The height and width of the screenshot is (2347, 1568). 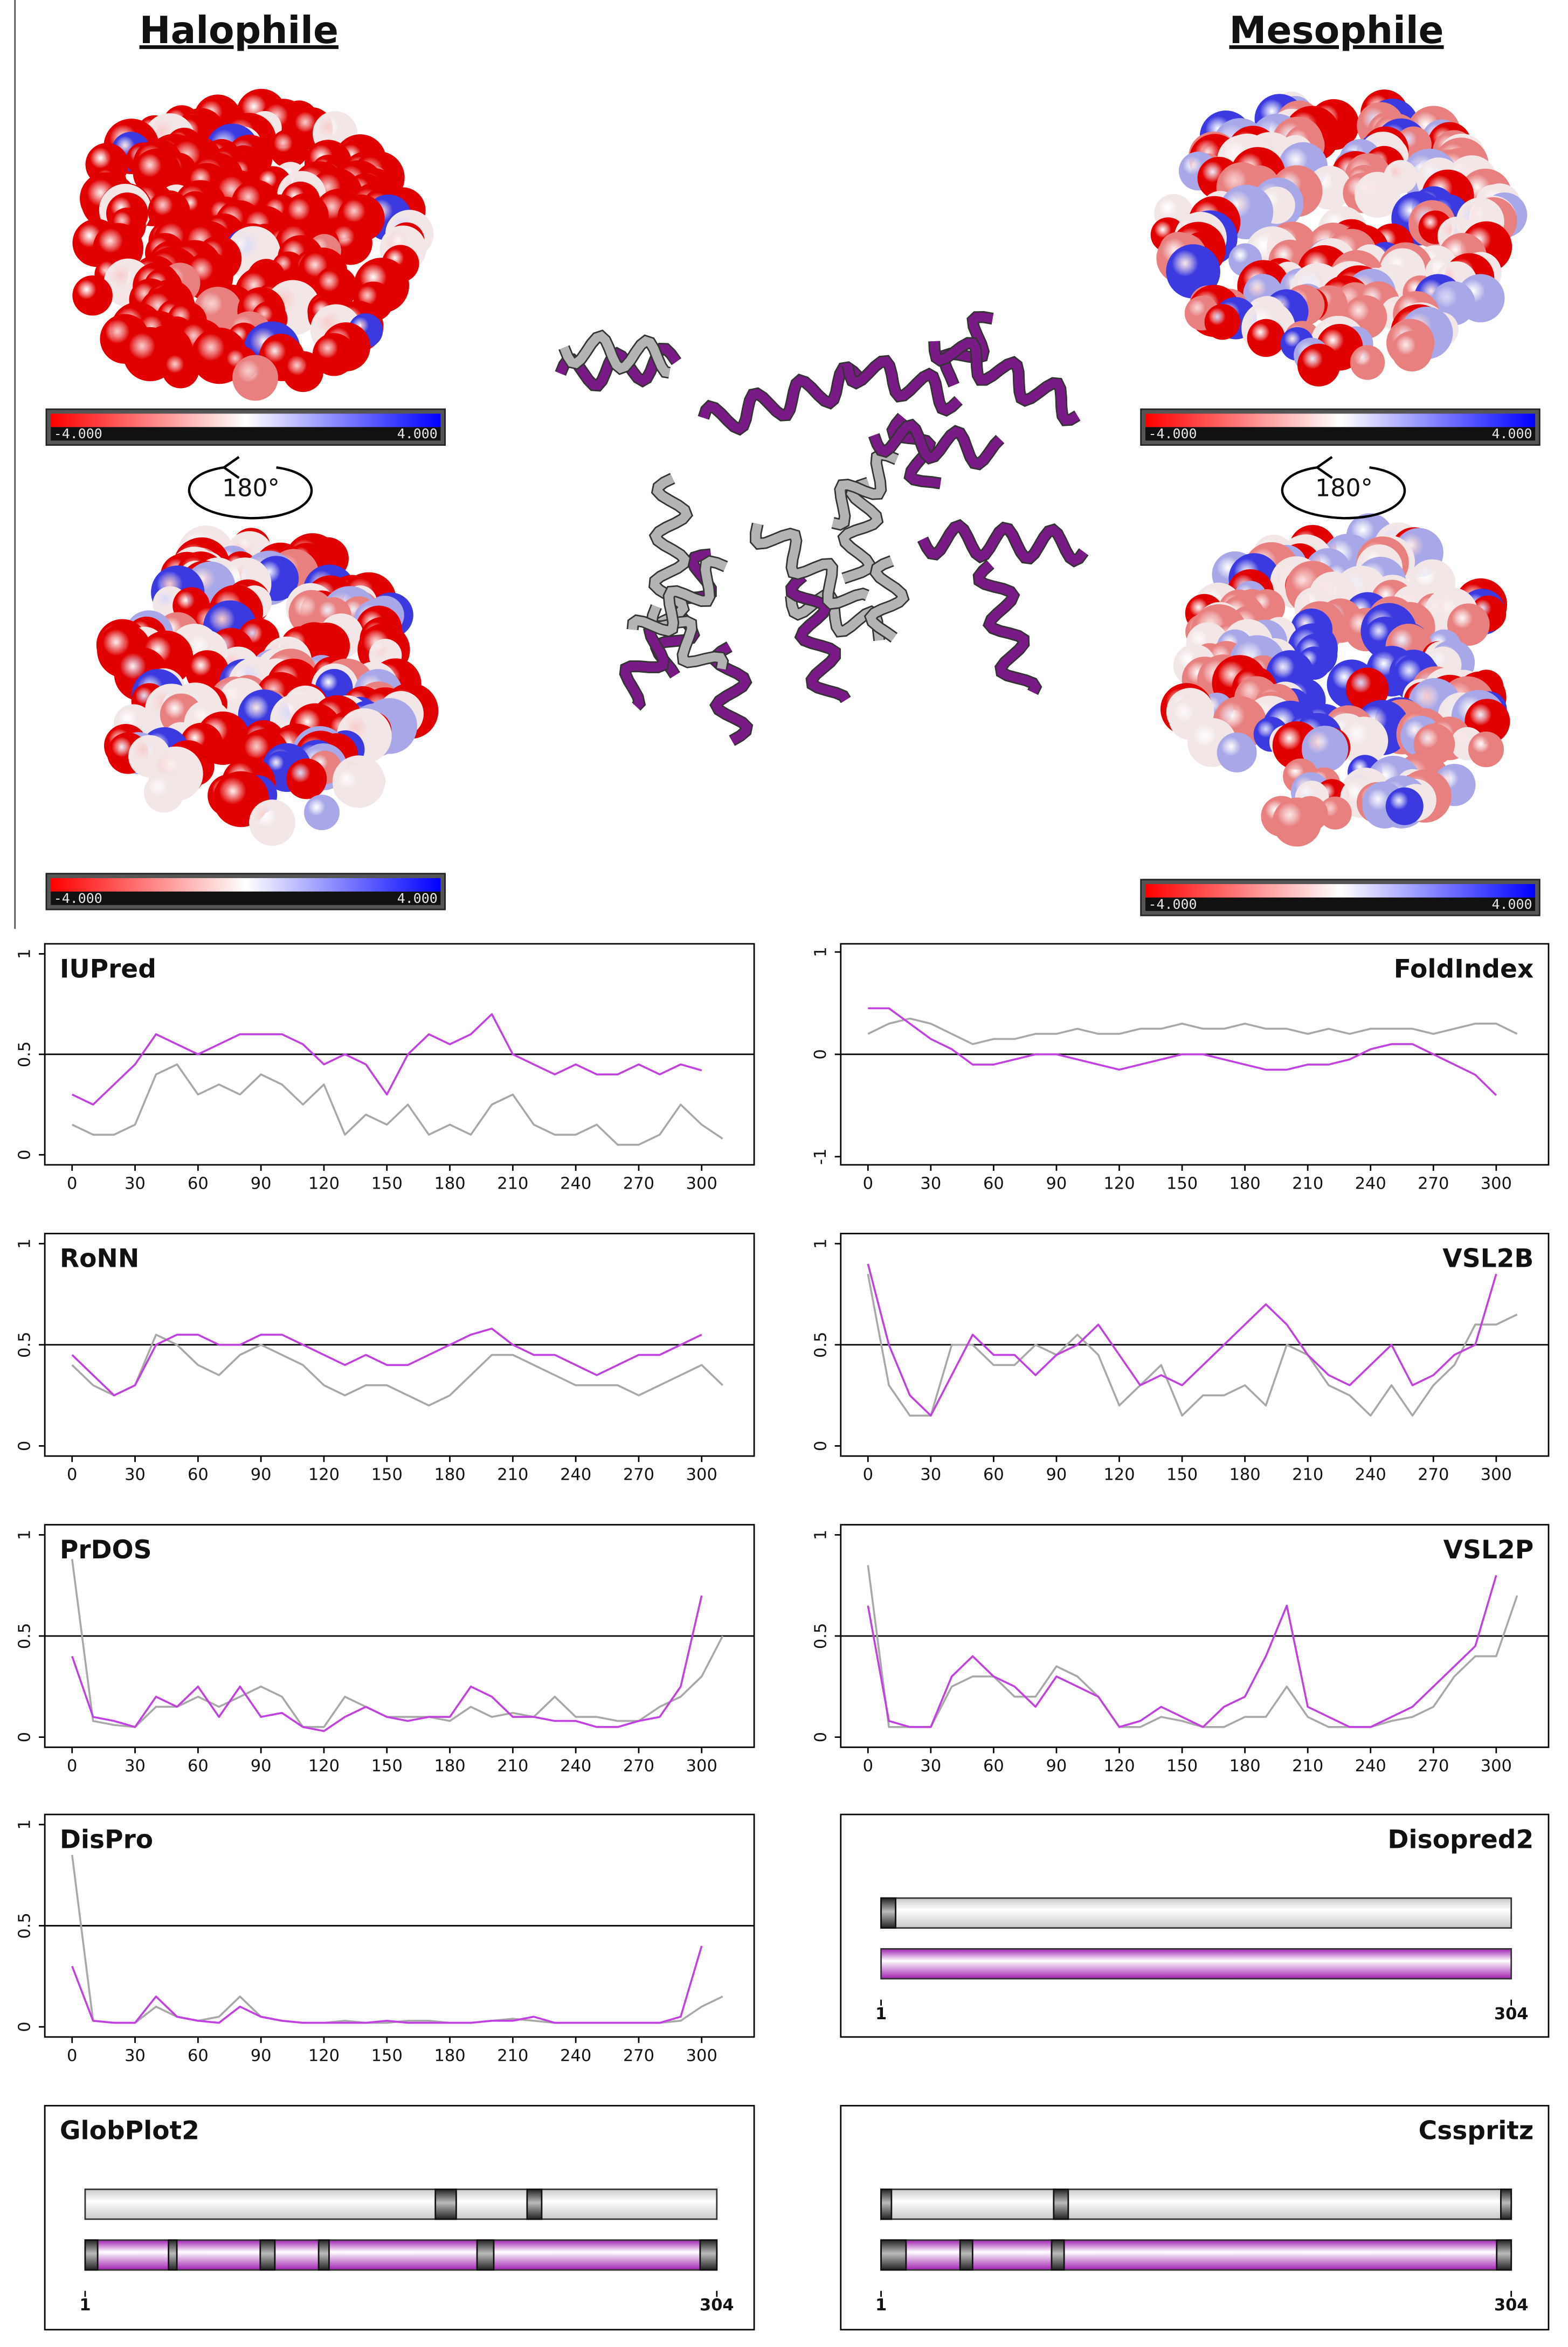 I want to click on panel-title: Disopred2, so click(x=1461, y=1839).